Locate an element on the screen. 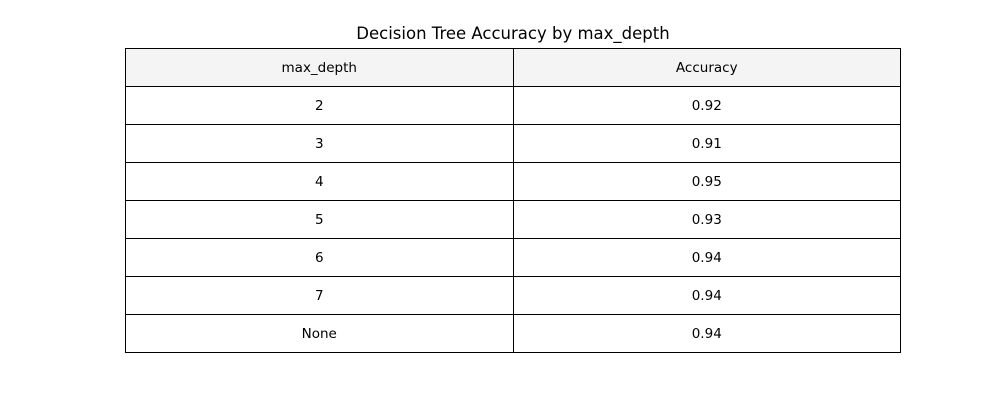  max-depth-cell: 2 is located at coordinates (319, 105).